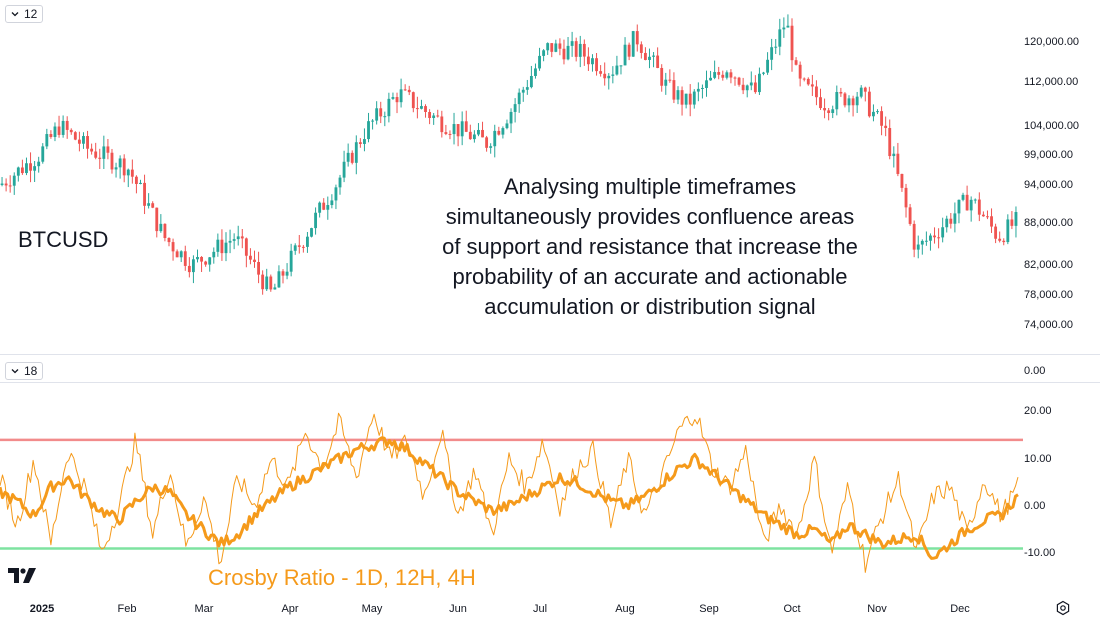 The image size is (1100, 619). I want to click on time-tick: Feb, so click(127, 609).